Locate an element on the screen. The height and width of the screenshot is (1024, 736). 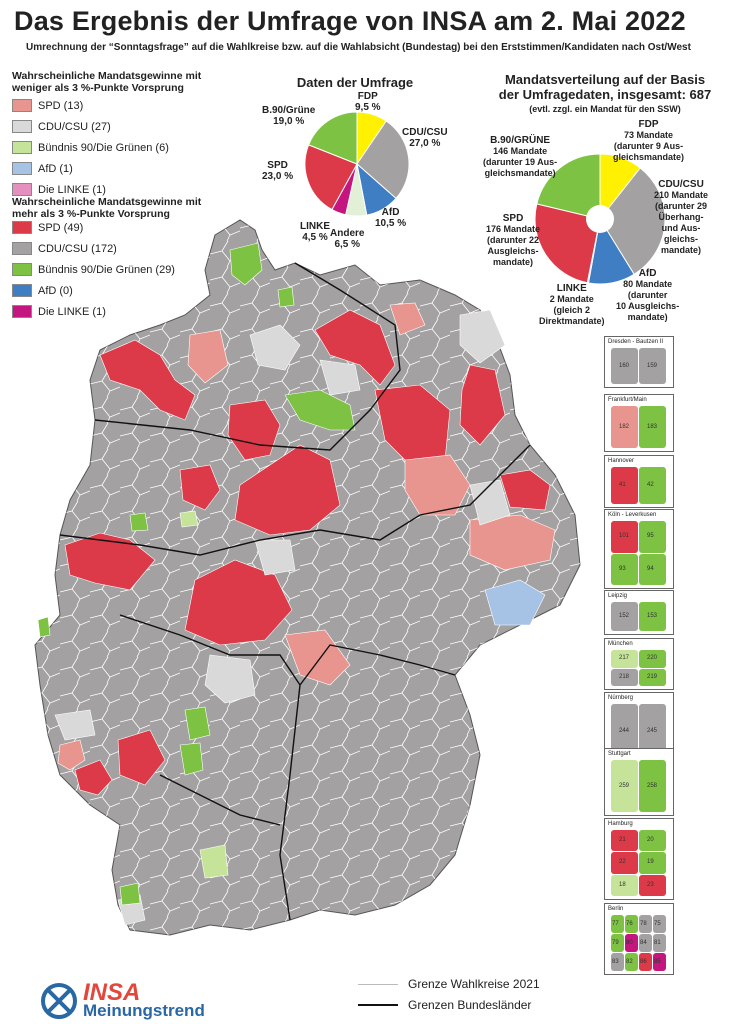
inset-district: 93 is located at coordinates (624, 569).